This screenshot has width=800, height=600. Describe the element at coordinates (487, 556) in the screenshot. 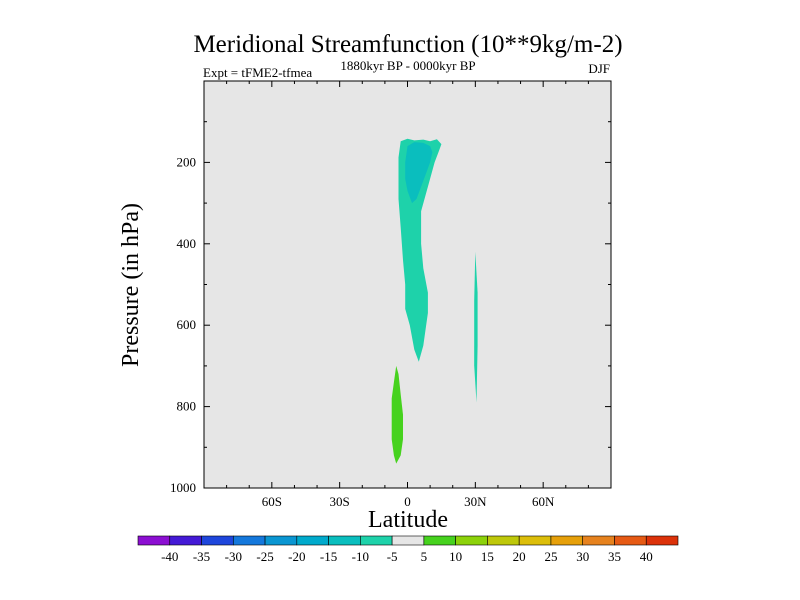

I see `colorbar-label: 15` at that location.